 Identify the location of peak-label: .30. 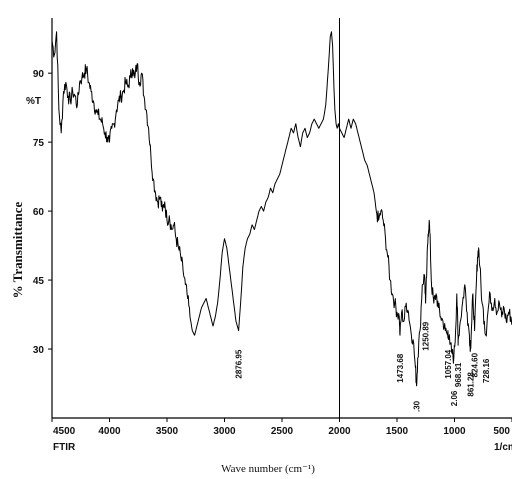
(417, 406).